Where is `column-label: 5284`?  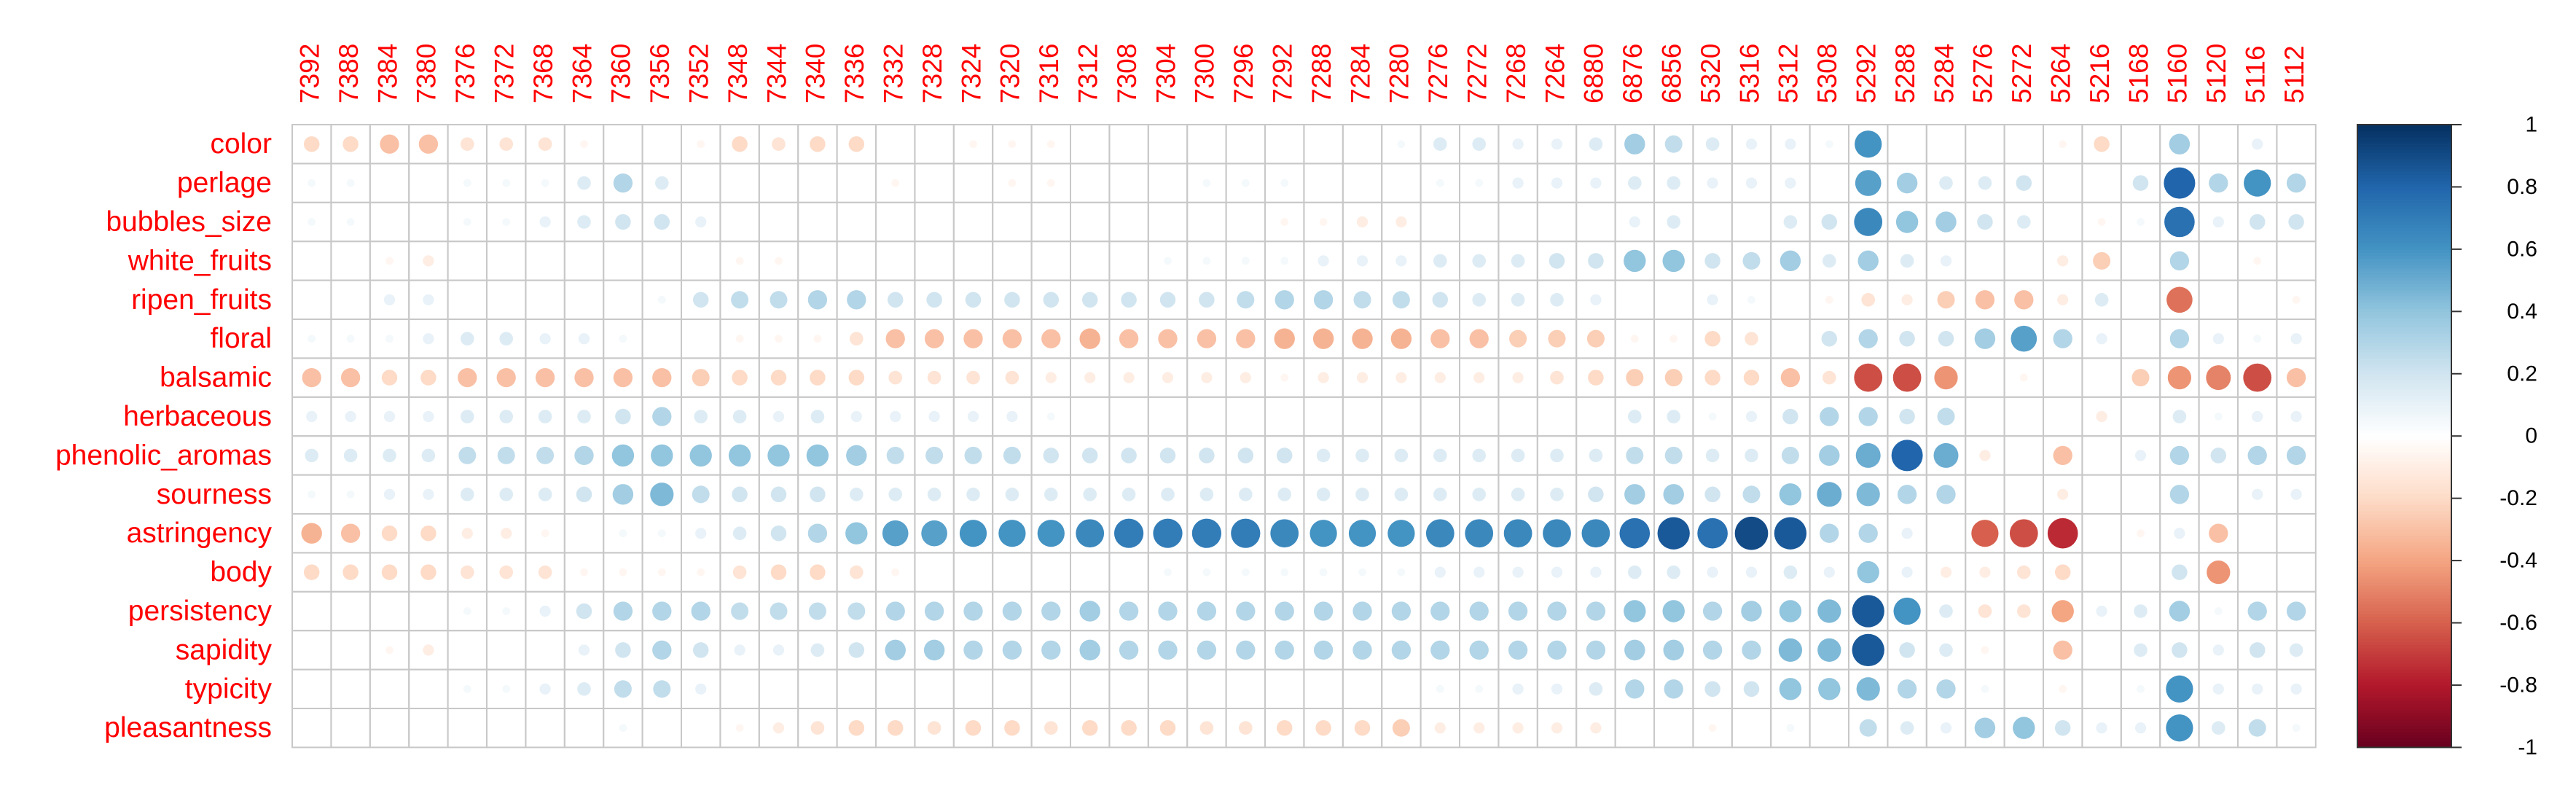
column-label: 5284 is located at coordinates (1944, 74).